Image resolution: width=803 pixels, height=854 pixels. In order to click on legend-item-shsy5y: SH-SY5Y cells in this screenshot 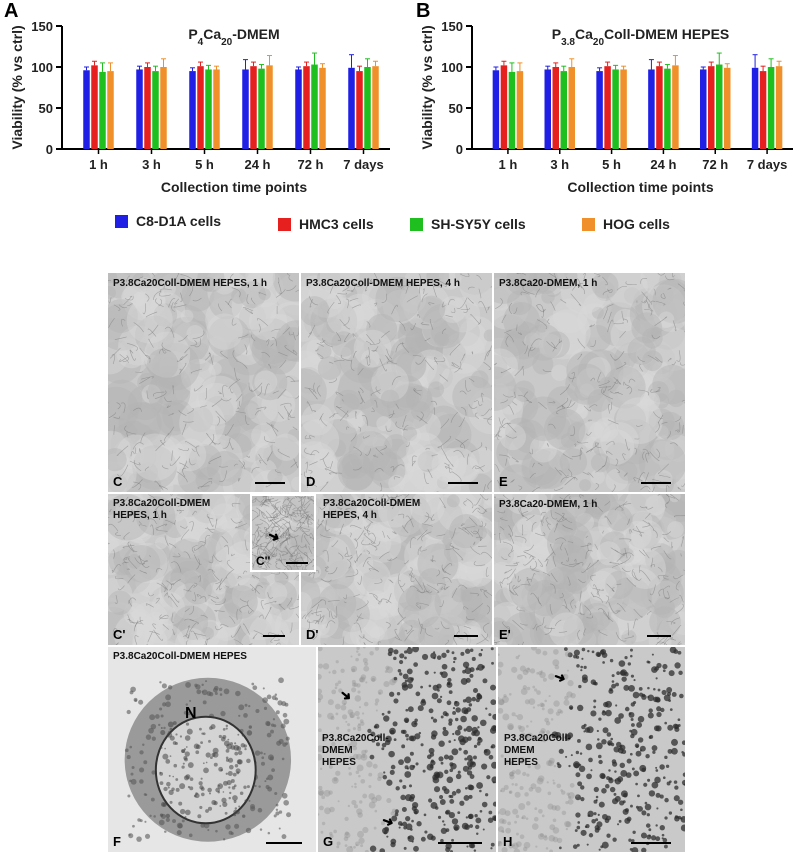, I will do `click(468, 224)`.